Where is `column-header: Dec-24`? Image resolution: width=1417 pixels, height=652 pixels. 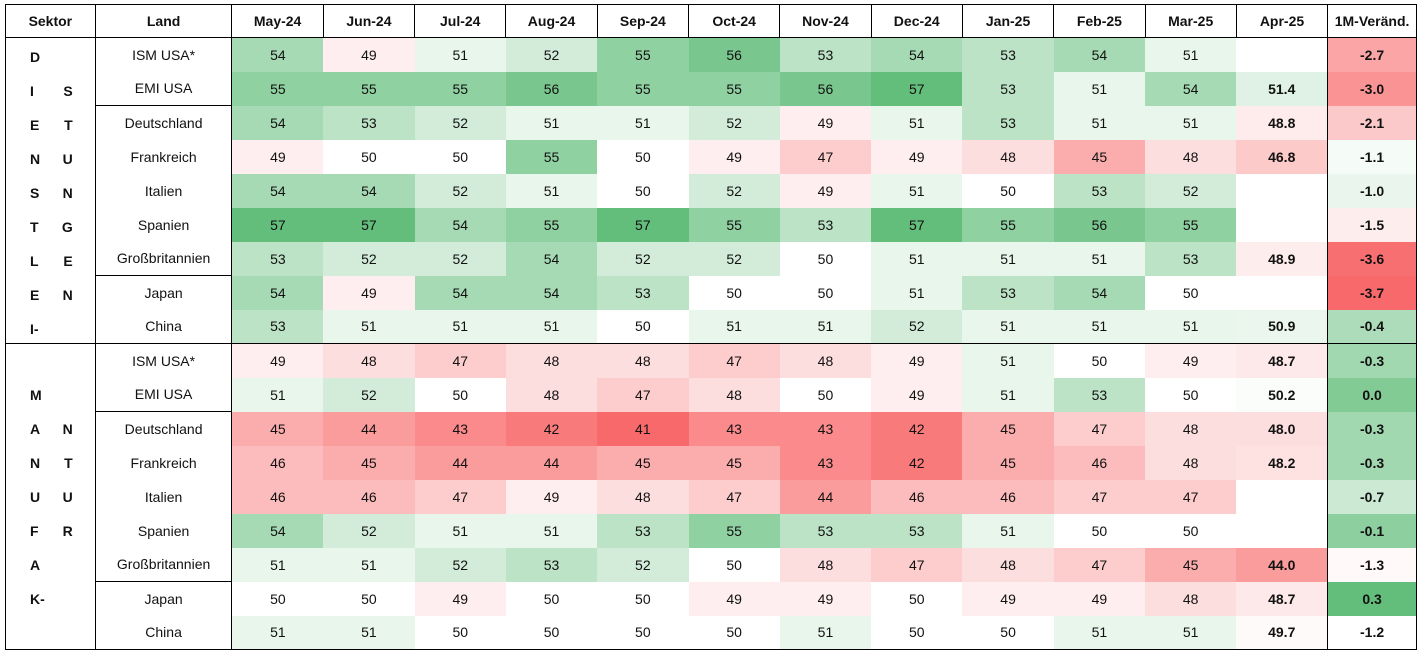 column-header: Dec-24 is located at coordinates (916, 21).